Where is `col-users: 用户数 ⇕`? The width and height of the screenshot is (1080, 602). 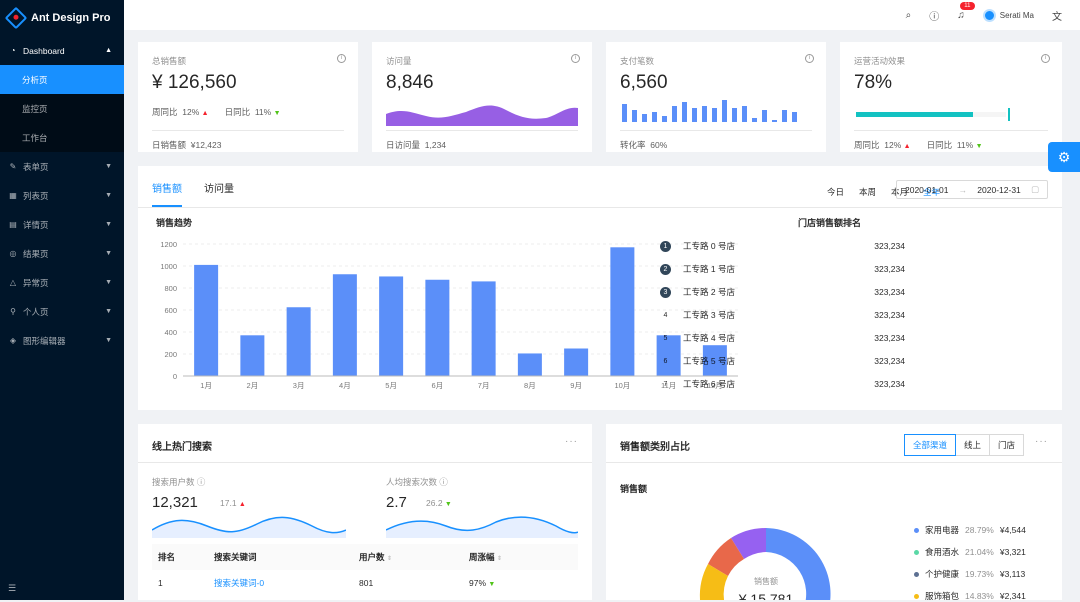
col-users: 用户数 ⇕ is located at coordinates (414, 557).